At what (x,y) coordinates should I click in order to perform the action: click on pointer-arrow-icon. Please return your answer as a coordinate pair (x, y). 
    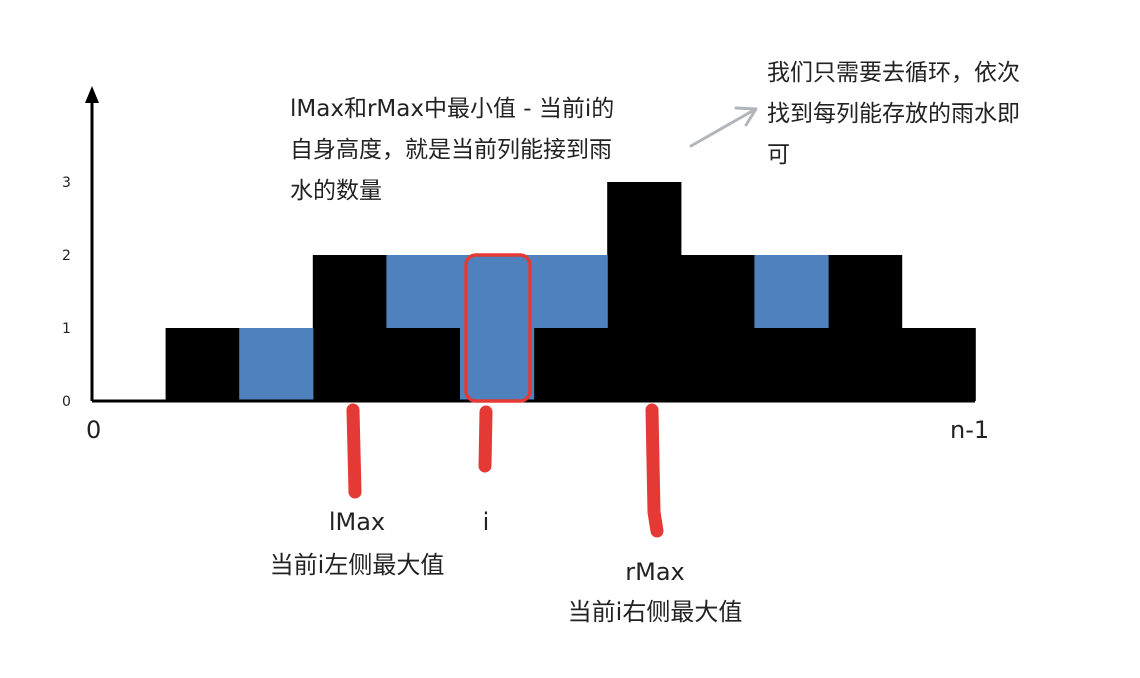
    Looking at the image, I should click on (723, 127).